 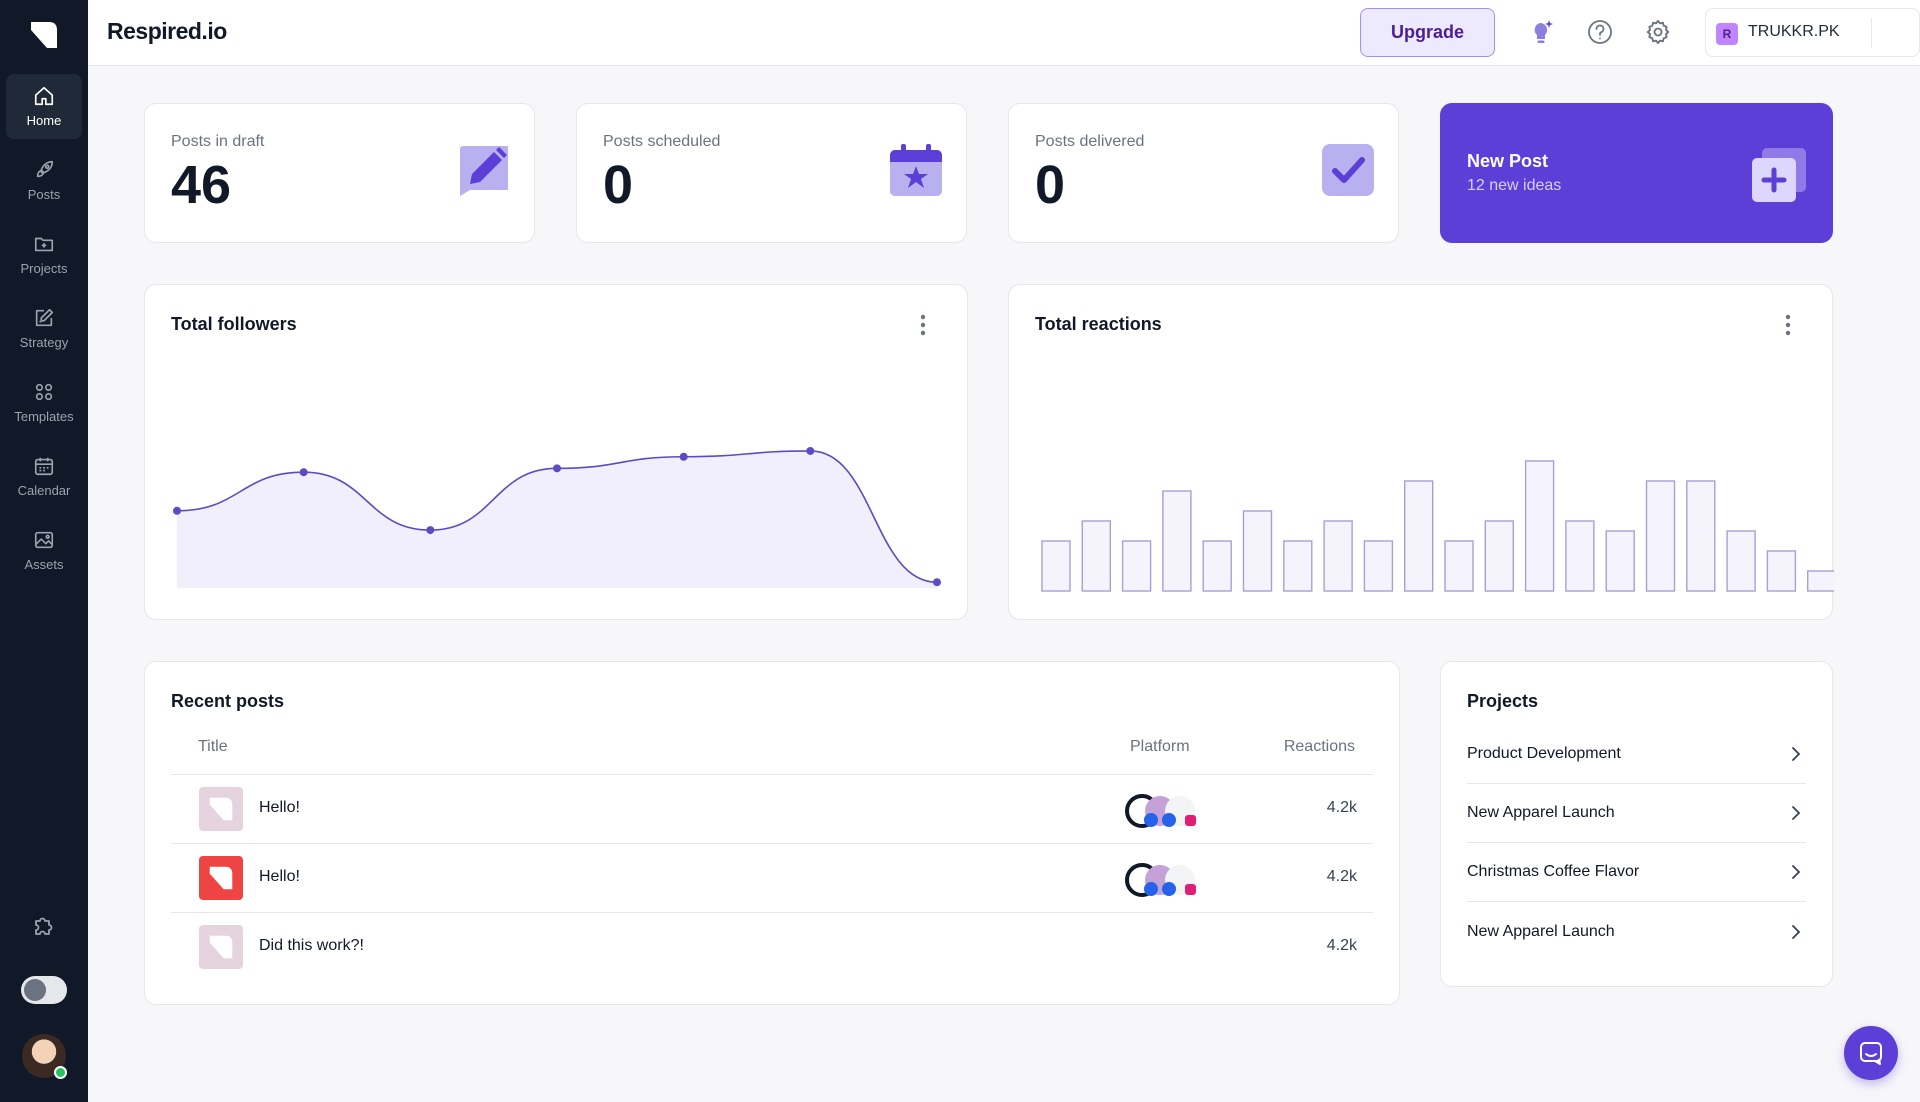 I want to click on checkbox-icon, so click(x=1348, y=170).